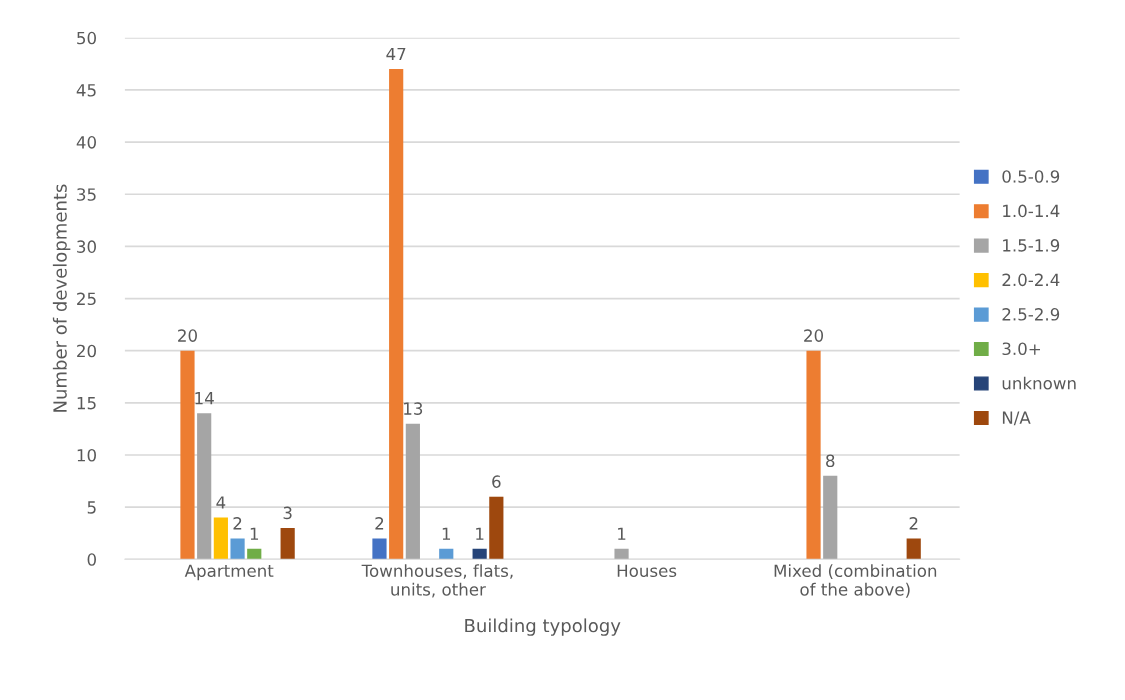  I want to click on data-label: 47, so click(396, 54).